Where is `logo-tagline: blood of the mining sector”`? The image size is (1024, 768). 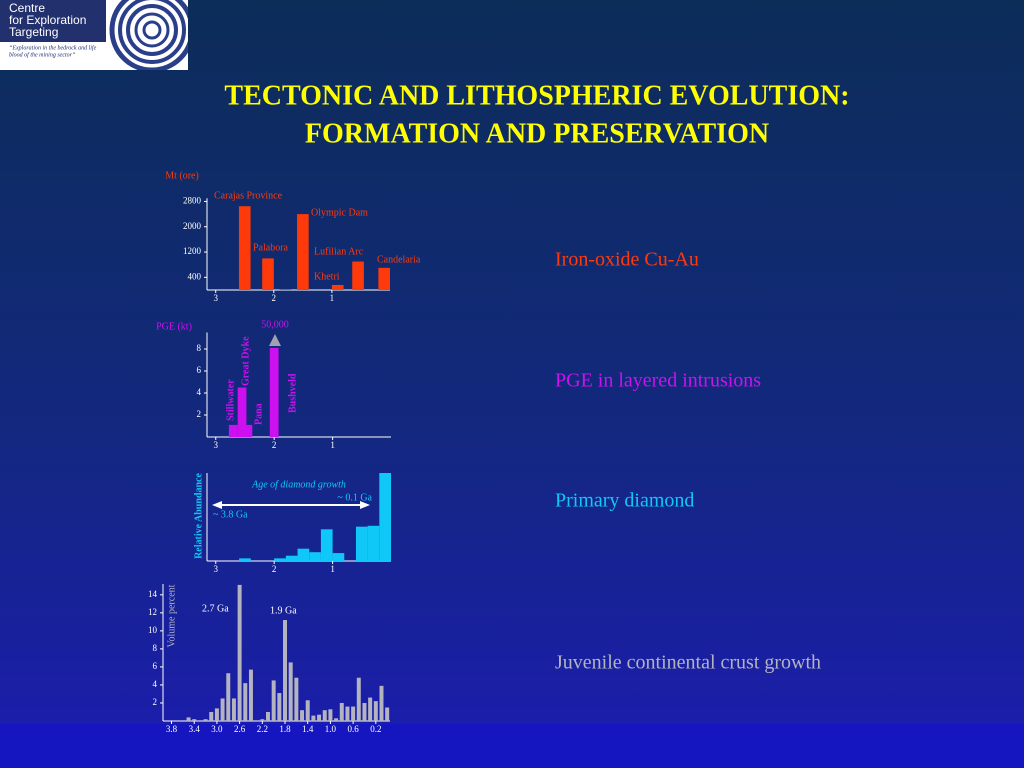
logo-tagline: blood of the mining sector” is located at coordinates (42, 54).